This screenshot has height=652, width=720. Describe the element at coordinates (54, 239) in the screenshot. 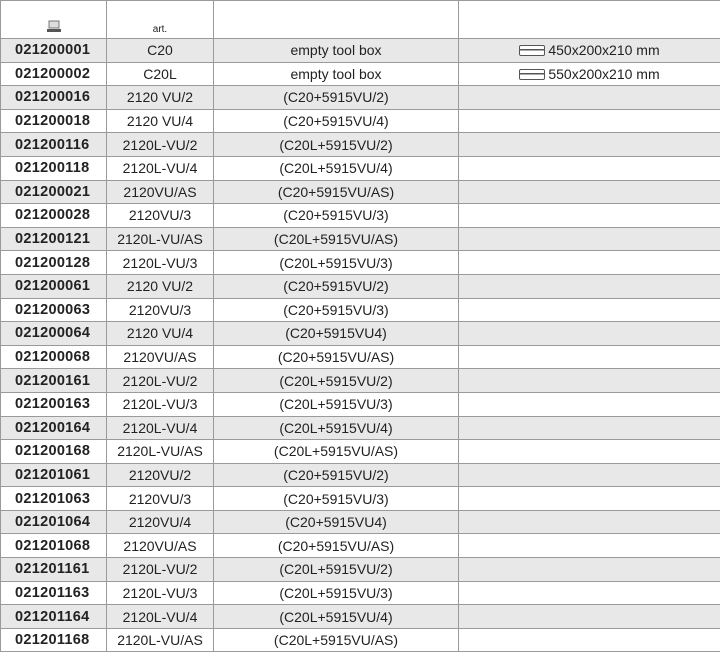

I see `order-code: 021200121` at that location.